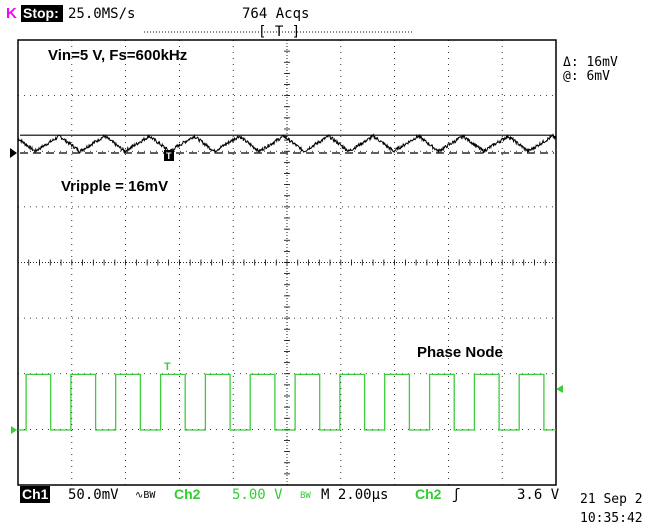 The image size is (670, 531). What do you see at coordinates (257, 495) in the screenshot?
I see `ch2-scale-readout: 5.00 V` at bounding box center [257, 495].